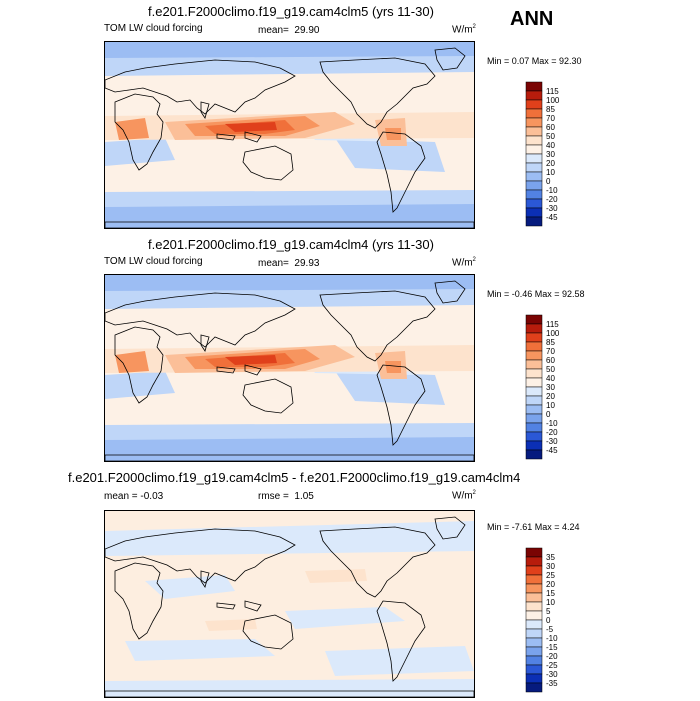 The width and height of the screenshot is (700, 701). What do you see at coordinates (550, 584) in the screenshot?
I see `colorbar-tick-label: 20` at bounding box center [550, 584].